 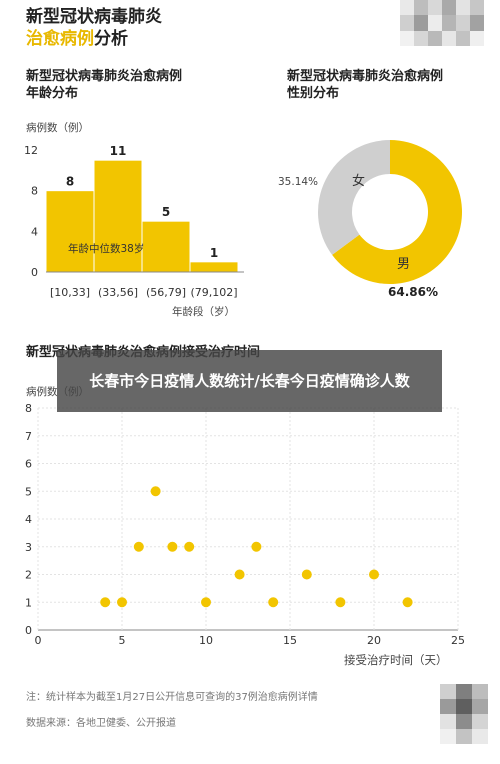 I want to click on scatter-x-tick: 5, so click(x=122, y=640).